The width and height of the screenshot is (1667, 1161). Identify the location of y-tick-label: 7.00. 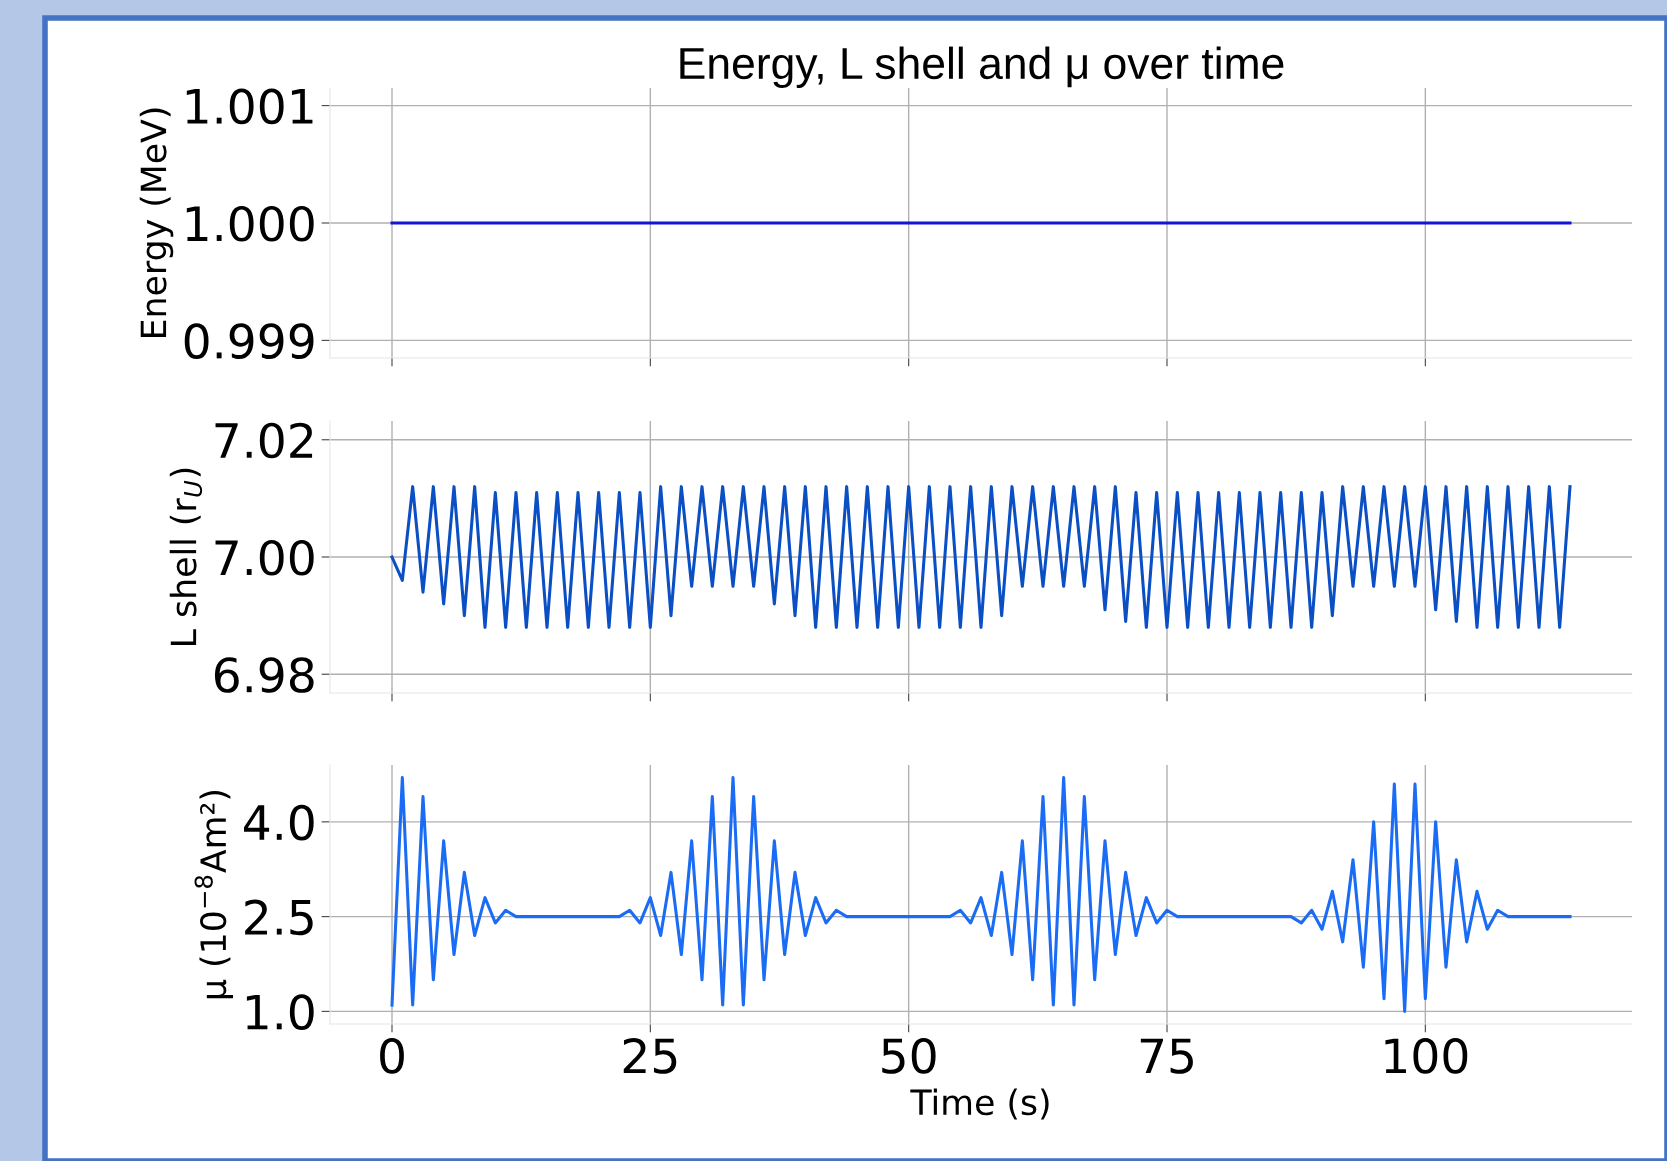
(264, 557).